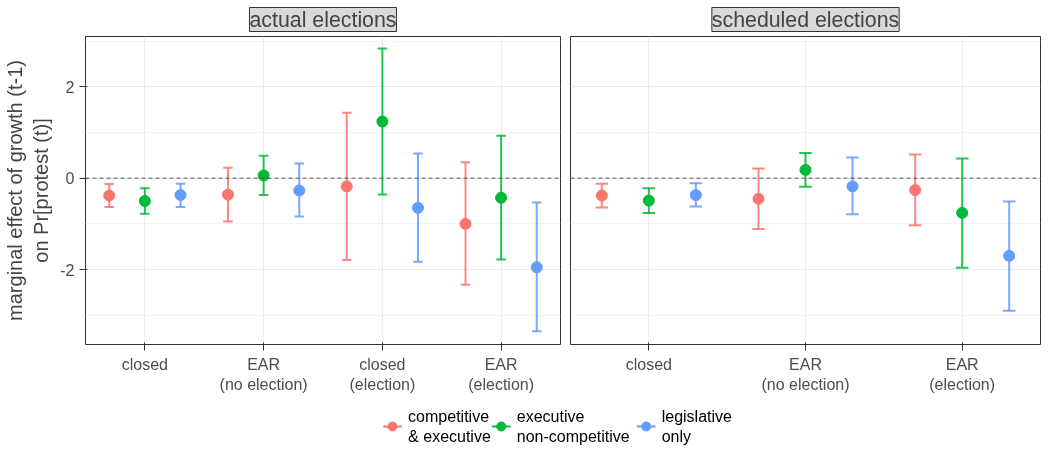 This screenshot has height=467, width=1050. Describe the element at coordinates (382, 374) in the screenshot. I see `x-tick-label: closed (election)` at that location.